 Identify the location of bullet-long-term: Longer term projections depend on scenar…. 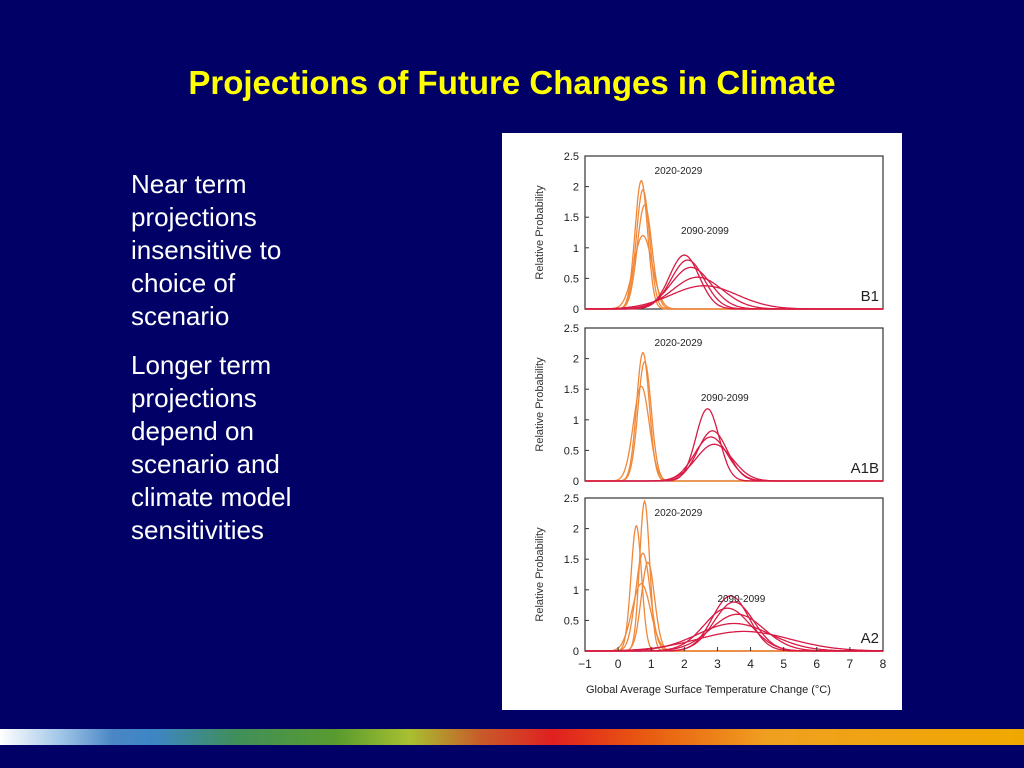
(211, 447).